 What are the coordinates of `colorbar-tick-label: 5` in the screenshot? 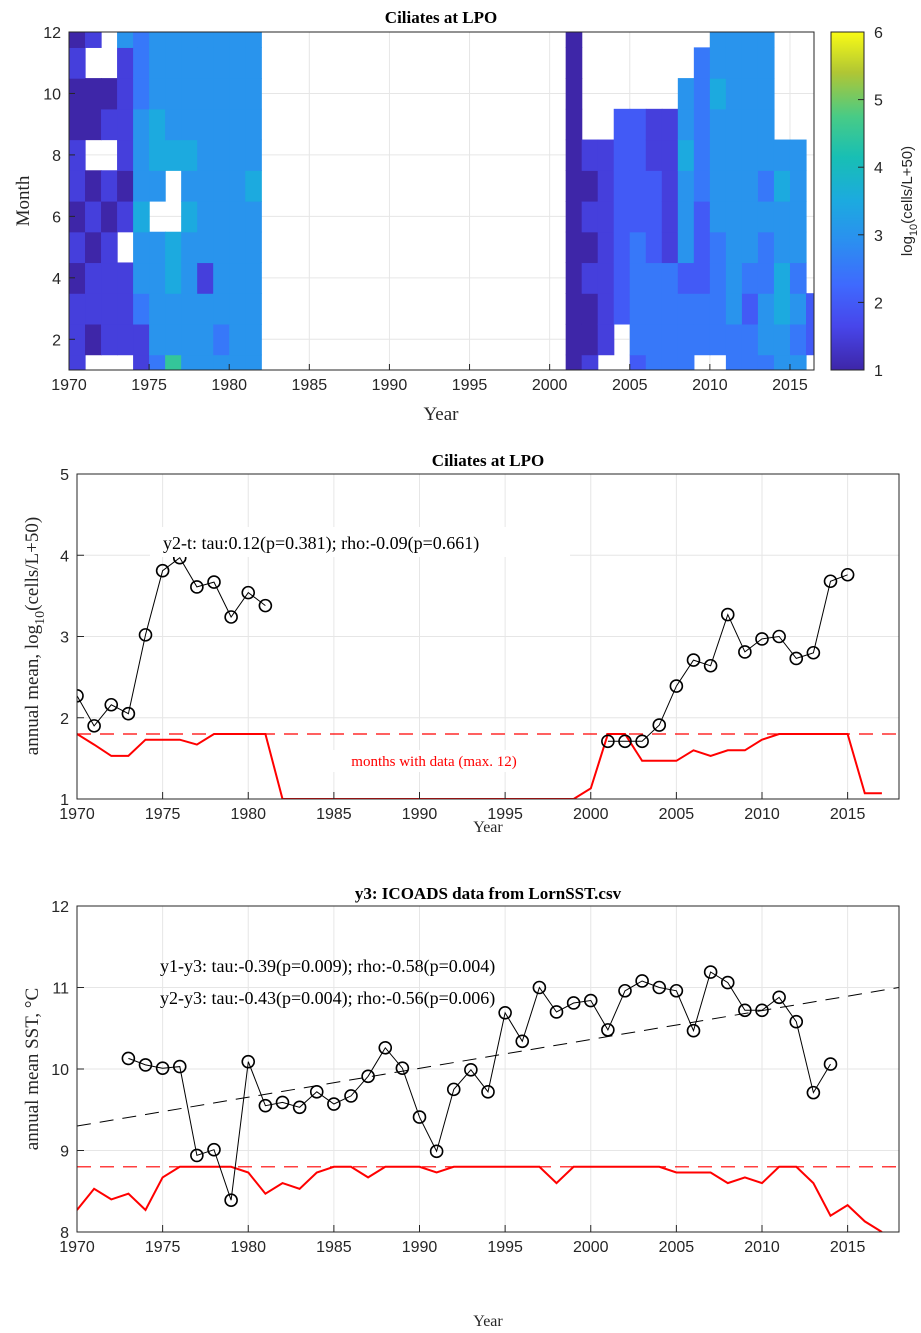 It's located at (878, 101).